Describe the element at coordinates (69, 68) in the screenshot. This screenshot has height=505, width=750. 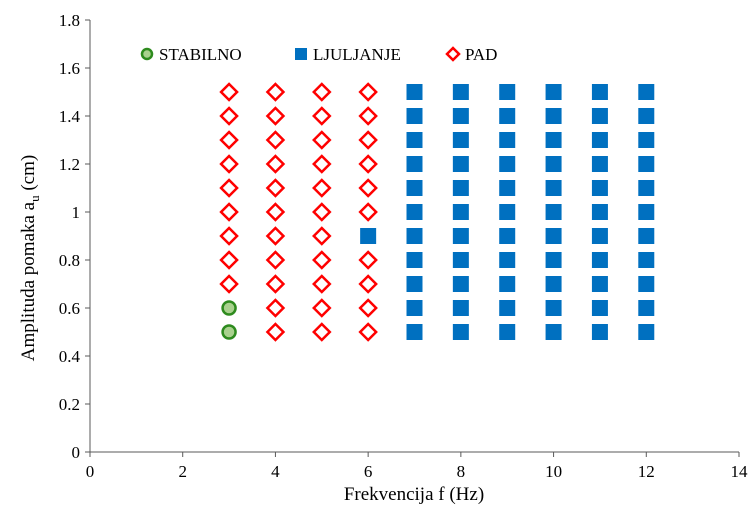
I see `y-tick-label: 1.6` at that location.